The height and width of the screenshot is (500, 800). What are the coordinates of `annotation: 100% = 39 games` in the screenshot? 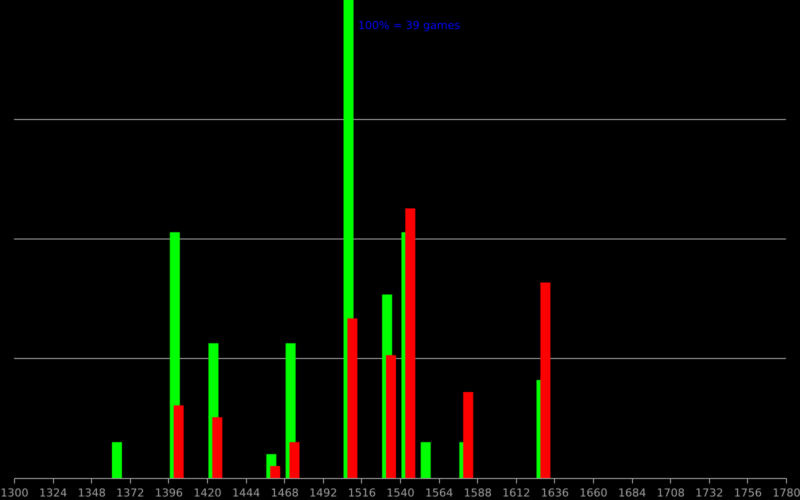 It's located at (409, 25).